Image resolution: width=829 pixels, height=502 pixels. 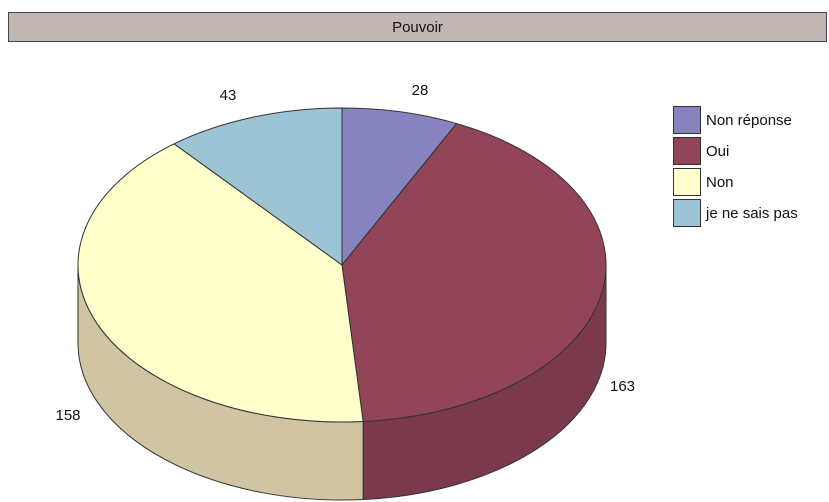 I want to click on legend-item-0: Non réponse, so click(x=732, y=120).